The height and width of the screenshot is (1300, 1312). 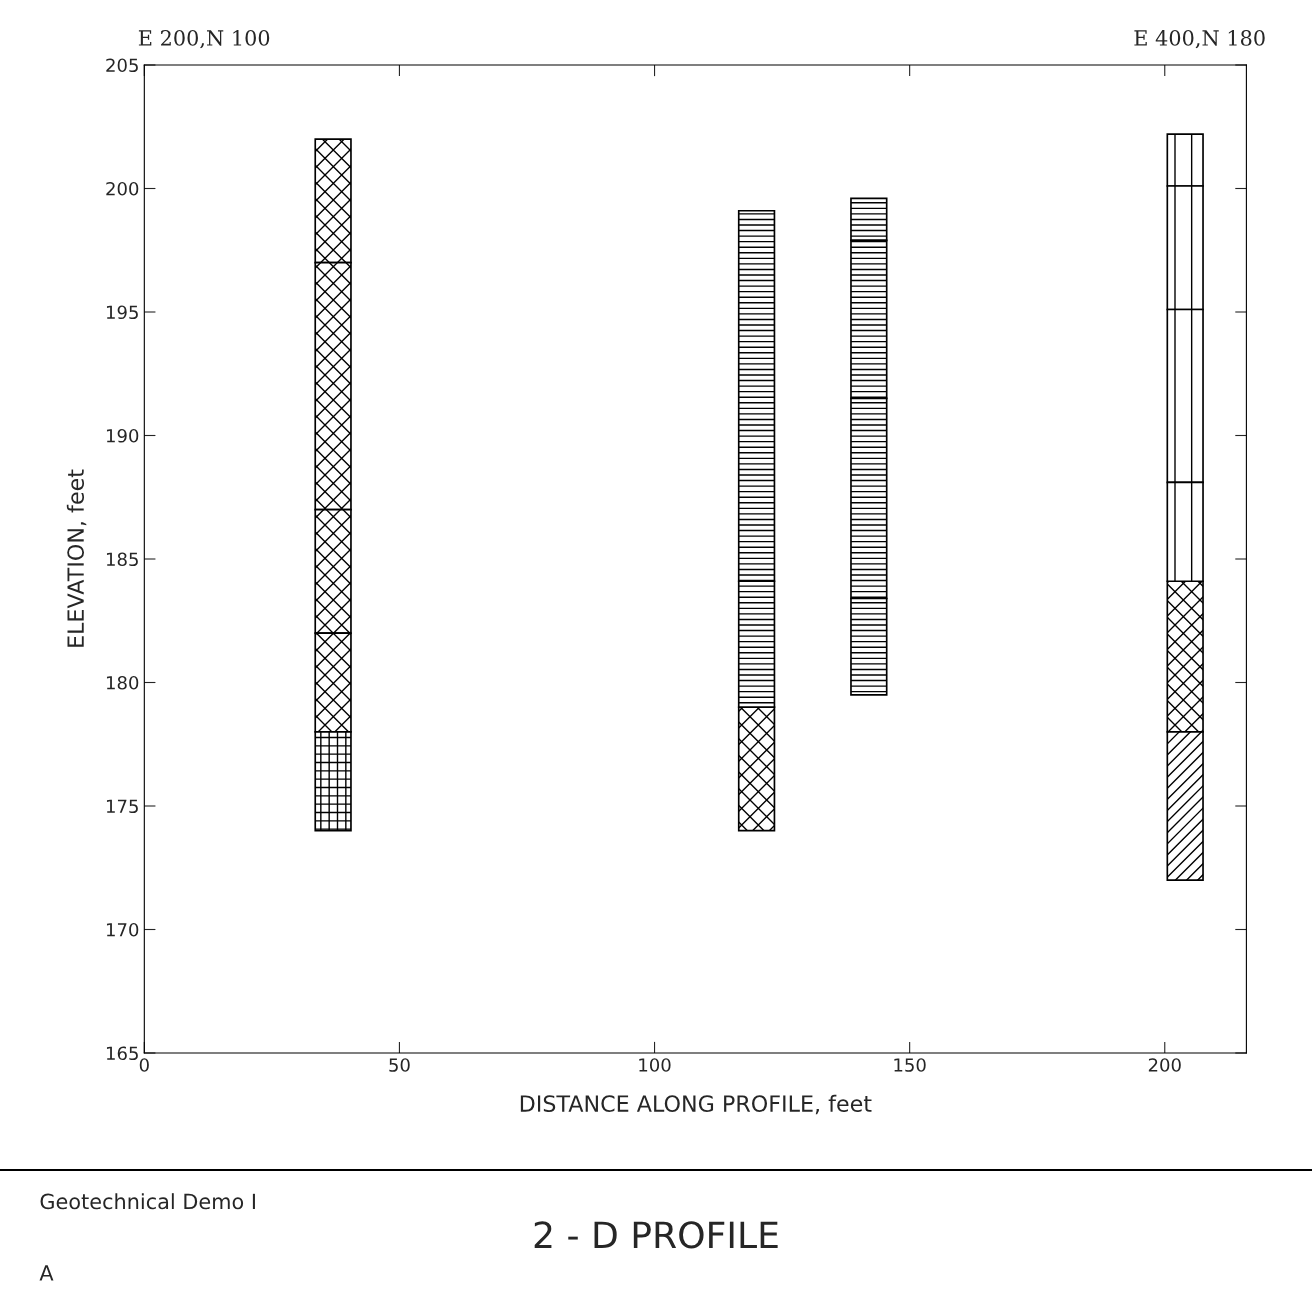 I want to click on x-tick-label: 150, so click(x=910, y=1065).